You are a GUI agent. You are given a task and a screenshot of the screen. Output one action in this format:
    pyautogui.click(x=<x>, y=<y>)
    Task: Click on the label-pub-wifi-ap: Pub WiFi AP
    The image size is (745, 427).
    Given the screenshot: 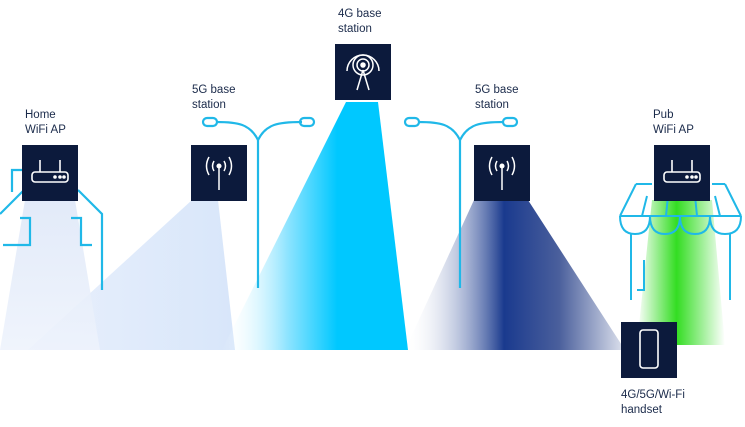 What is the action you would take?
    pyautogui.click(x=673, y=122)
    